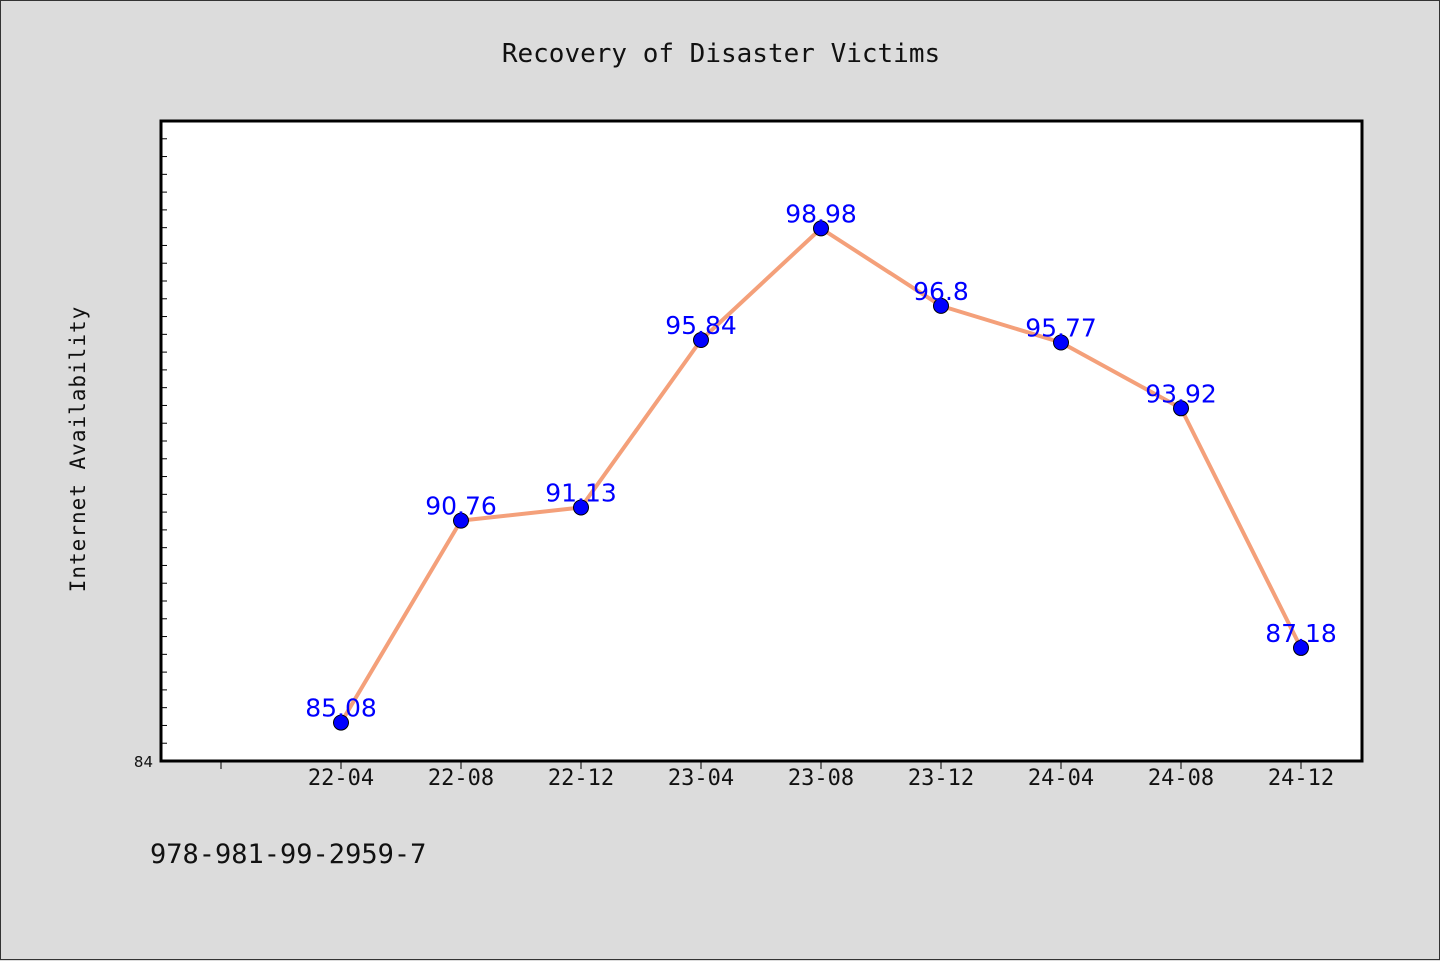 The image size is (1440, 961). I want to click on x-tick-label: 22-08, so click(461, 778).